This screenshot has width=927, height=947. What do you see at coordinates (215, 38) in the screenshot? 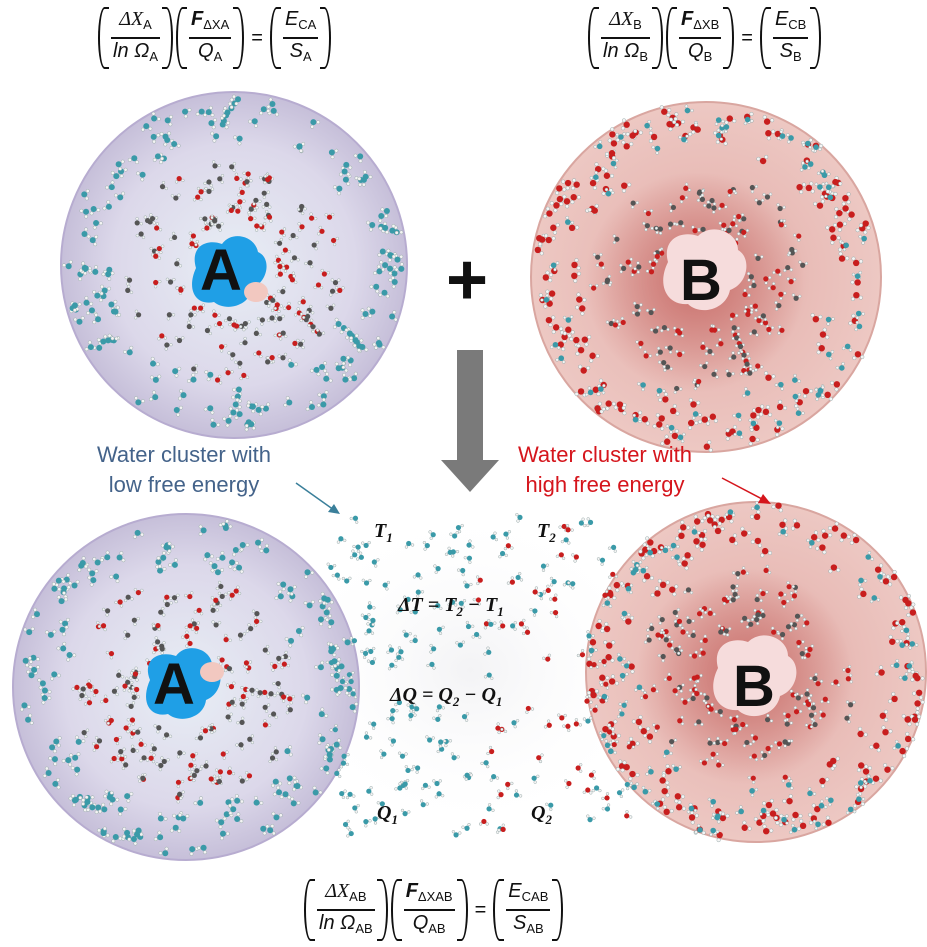
I see `equation-top-left: ΔXA ln ΩA FΔXA QA = ECA SA` at bounding box center [215, 38].